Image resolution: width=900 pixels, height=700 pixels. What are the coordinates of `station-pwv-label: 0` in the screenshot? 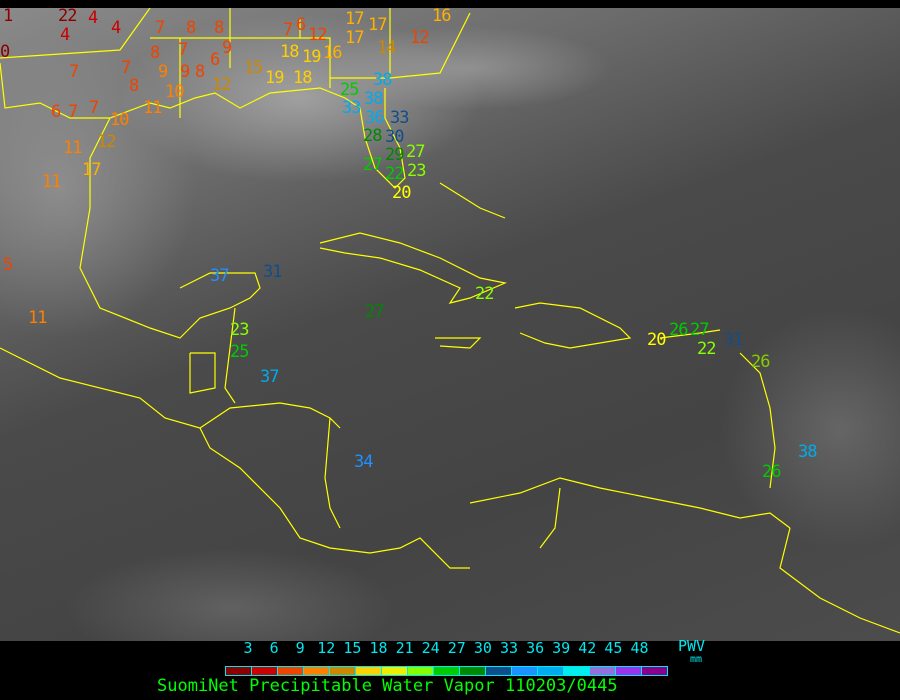 It's located at (5, 52).